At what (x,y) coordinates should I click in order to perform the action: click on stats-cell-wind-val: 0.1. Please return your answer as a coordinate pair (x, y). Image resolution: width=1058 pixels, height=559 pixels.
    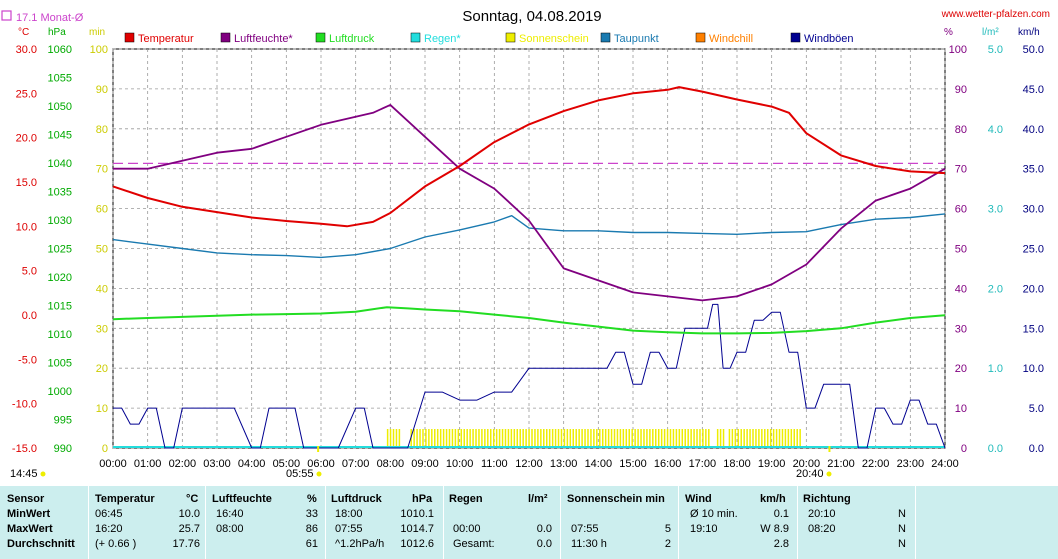
    Looking at the image, I should click on (781, 514).